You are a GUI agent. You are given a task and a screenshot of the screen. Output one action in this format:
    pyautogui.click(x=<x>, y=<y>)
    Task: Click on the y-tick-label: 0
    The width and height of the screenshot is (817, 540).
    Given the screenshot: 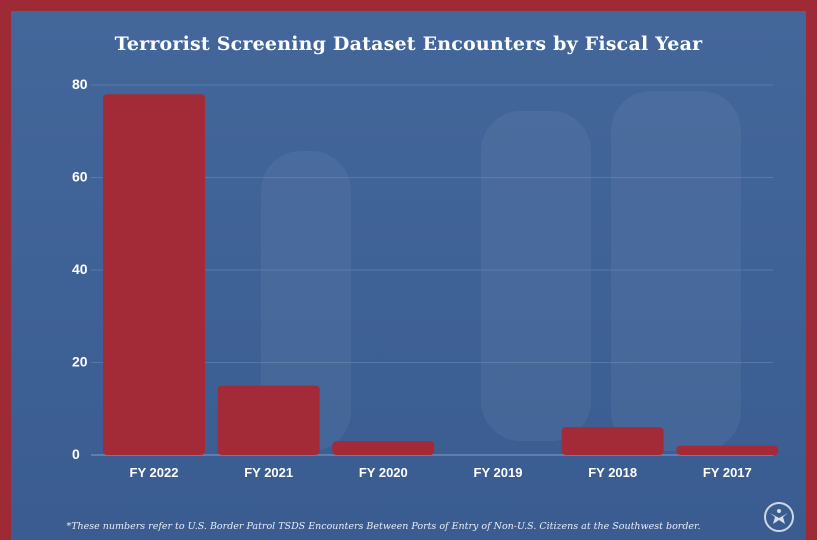 What is the action you would take?
    pyautogui.click(x=76, y=454)
    